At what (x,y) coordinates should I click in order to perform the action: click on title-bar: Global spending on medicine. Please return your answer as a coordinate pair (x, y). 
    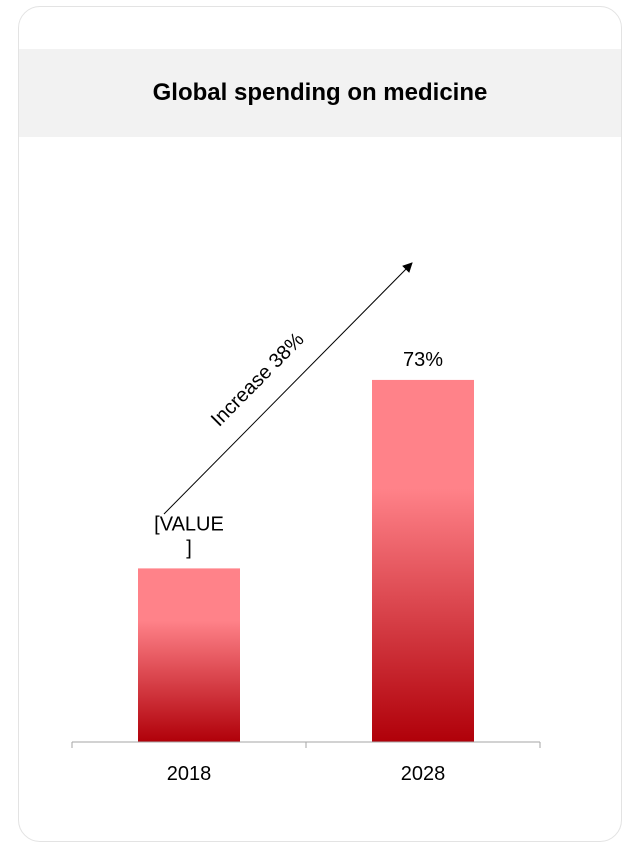
    Looking at the image, I should click on (320, 93).